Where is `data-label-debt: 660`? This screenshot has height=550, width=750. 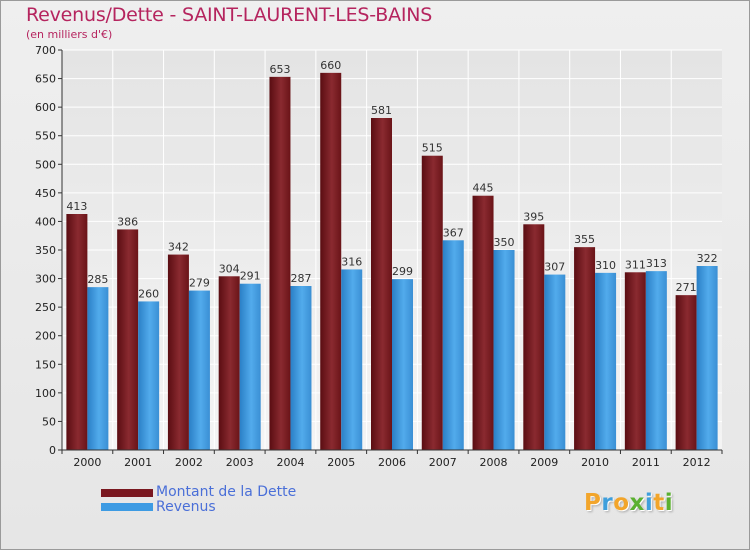 data-label-debt: 660 is located at coordinates (330, 65).